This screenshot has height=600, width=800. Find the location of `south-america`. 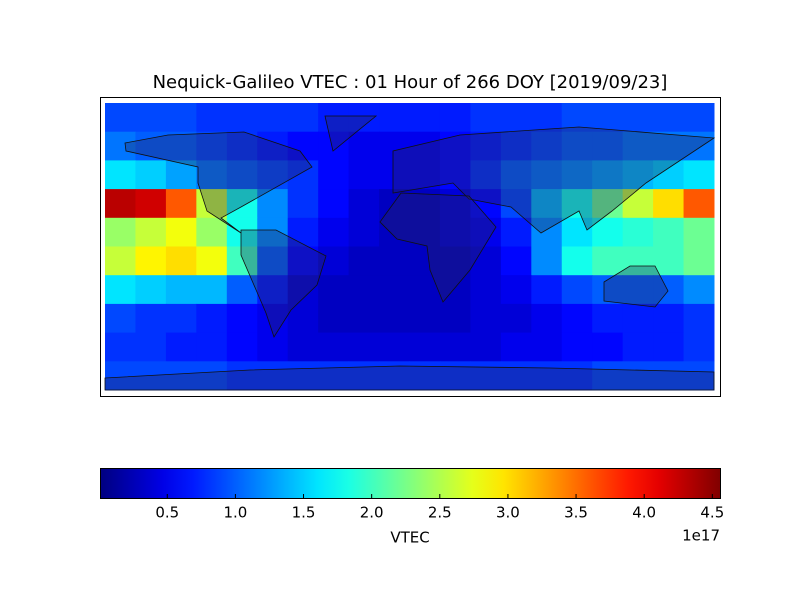

south-america is located at coordinates (283, 283).